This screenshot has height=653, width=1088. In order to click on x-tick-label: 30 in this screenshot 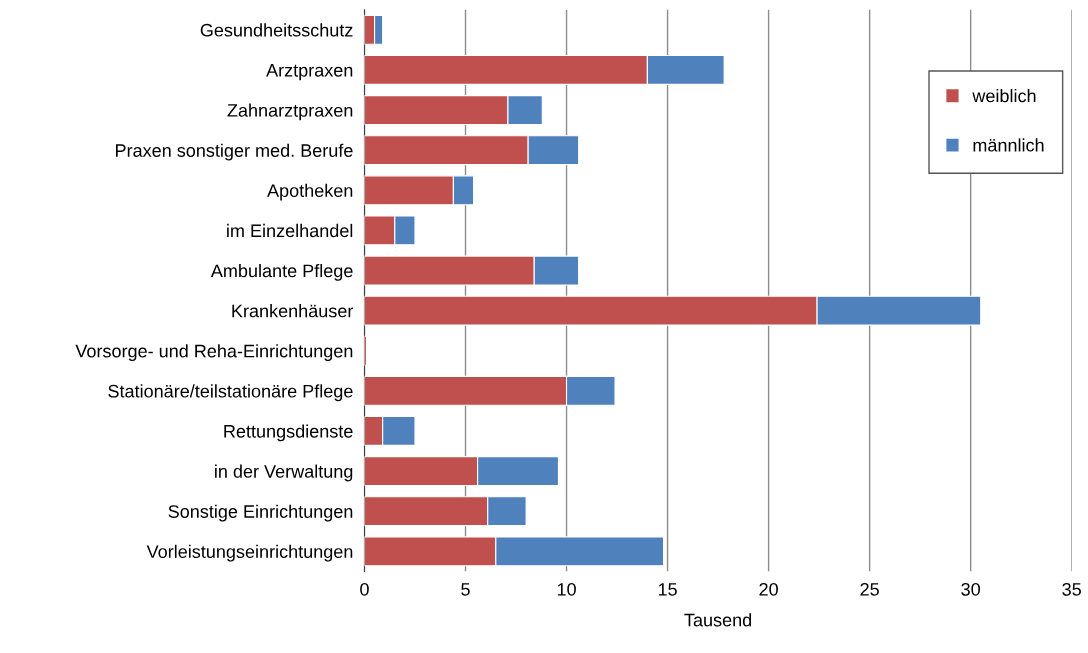, I will do `click(970, 589)`.